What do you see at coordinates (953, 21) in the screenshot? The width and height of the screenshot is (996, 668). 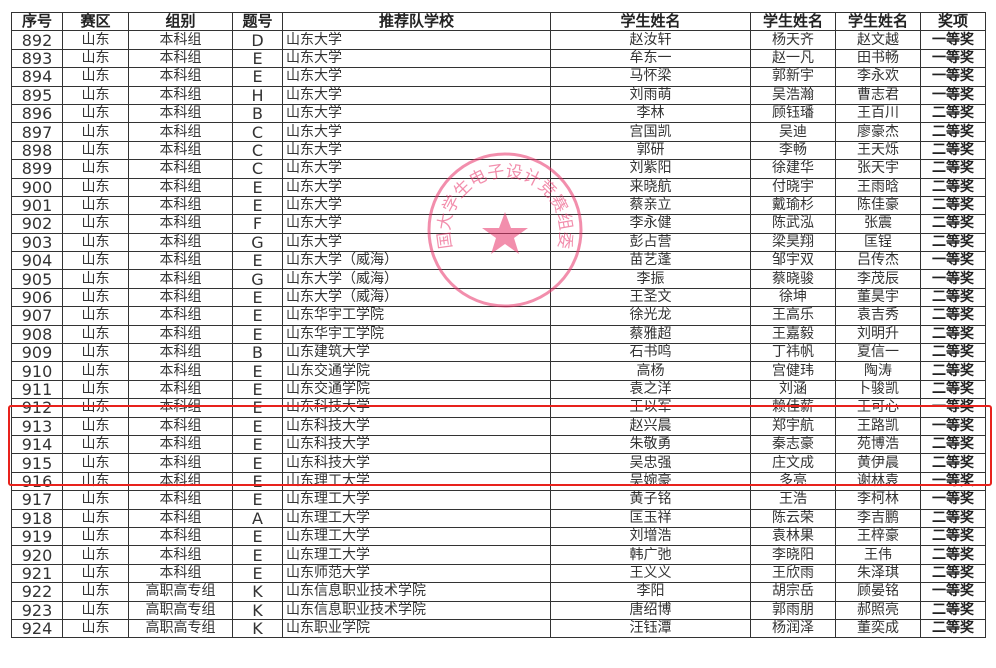 I see `header-award: 奖项` at bounding box center [953, 21].